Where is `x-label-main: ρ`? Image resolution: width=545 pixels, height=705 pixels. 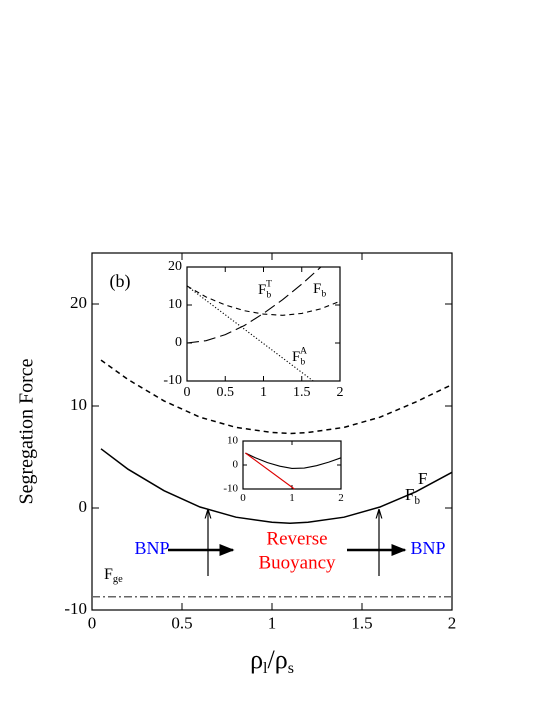
x-label-main: ρ is located at coordinates (256, 659).